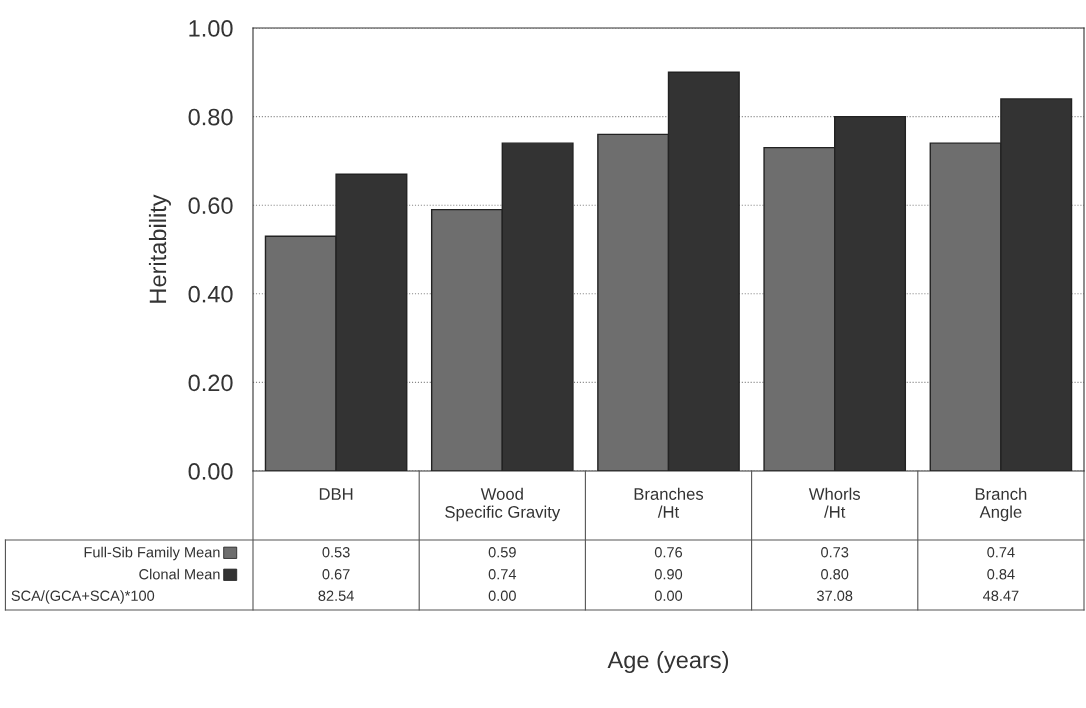 This screenshot has width=1086, height=708. I want to click on data-label: 0.59, so click(502, 552).